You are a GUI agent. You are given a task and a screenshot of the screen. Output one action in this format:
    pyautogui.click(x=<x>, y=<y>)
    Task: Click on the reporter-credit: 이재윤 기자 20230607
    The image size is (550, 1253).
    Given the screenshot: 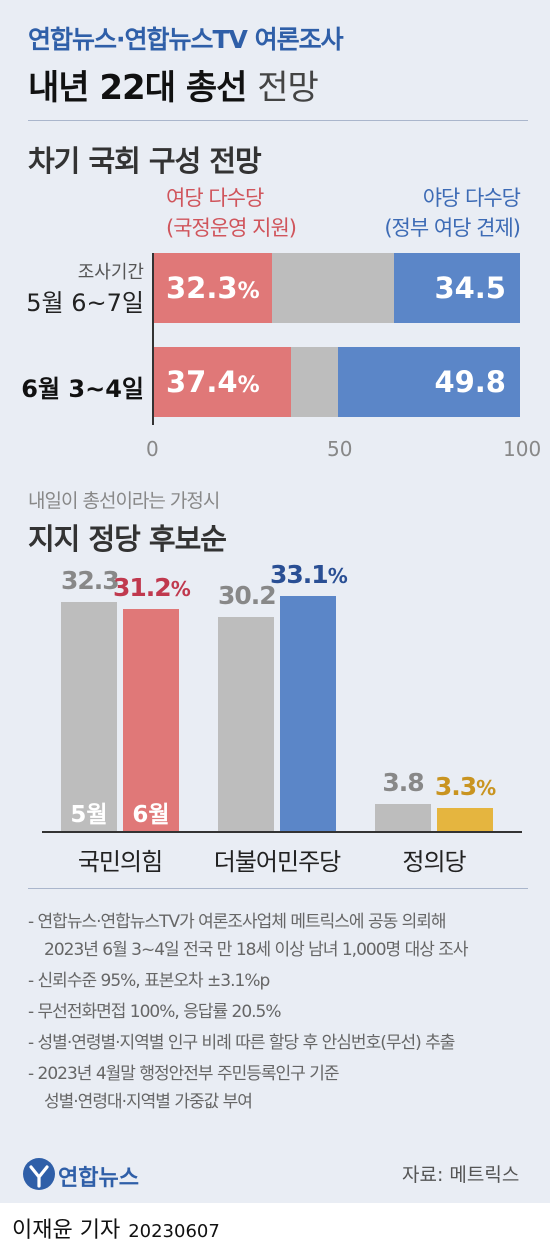 What is the action you would take?
    pyautogui.click(x=116, y=1228)
    